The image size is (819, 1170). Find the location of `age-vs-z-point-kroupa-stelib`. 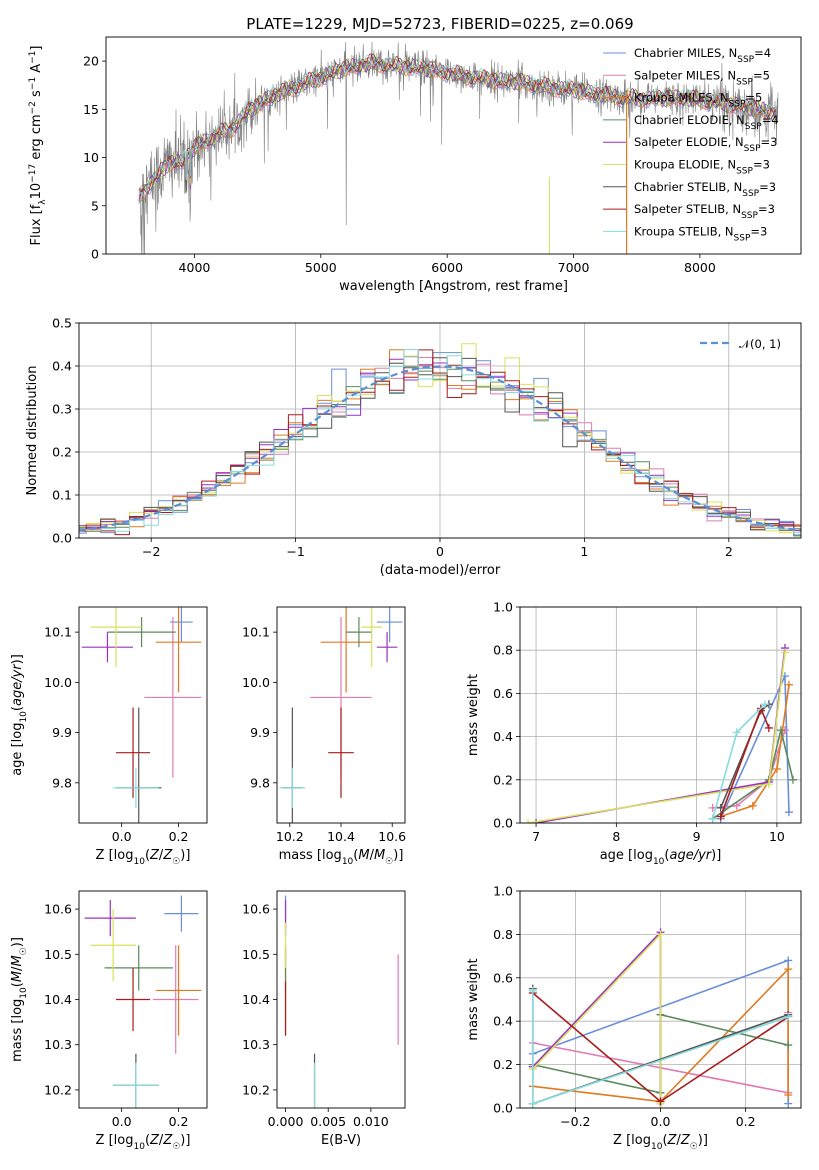

age-vs-z-point-kroupa-stelib is located at coordinates (136, 787).